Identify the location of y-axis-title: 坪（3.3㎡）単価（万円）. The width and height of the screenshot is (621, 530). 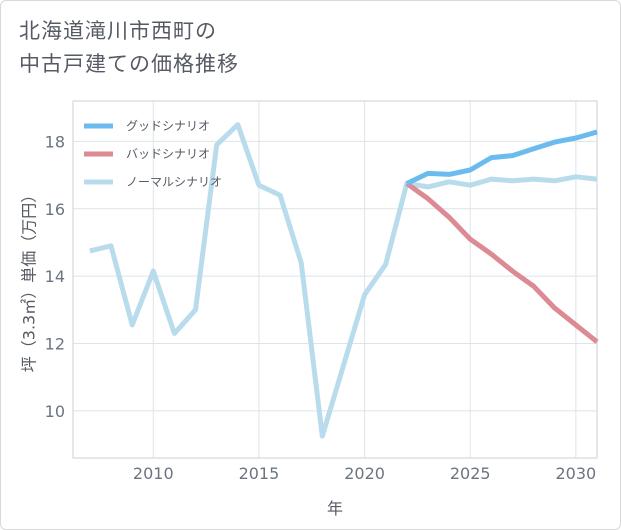
(29, 279).